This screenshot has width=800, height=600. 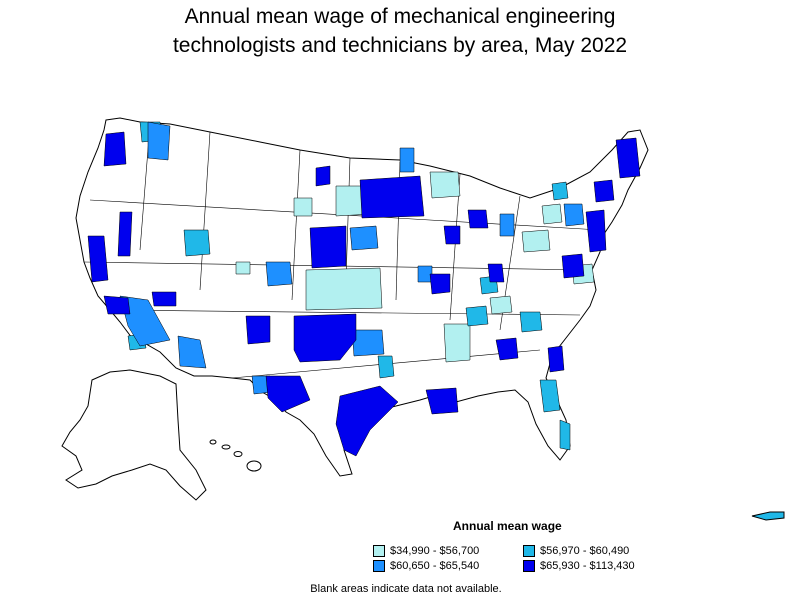 I want to click on legend-label-4: $65,930 - $113,430, so click(x=587, y=566).